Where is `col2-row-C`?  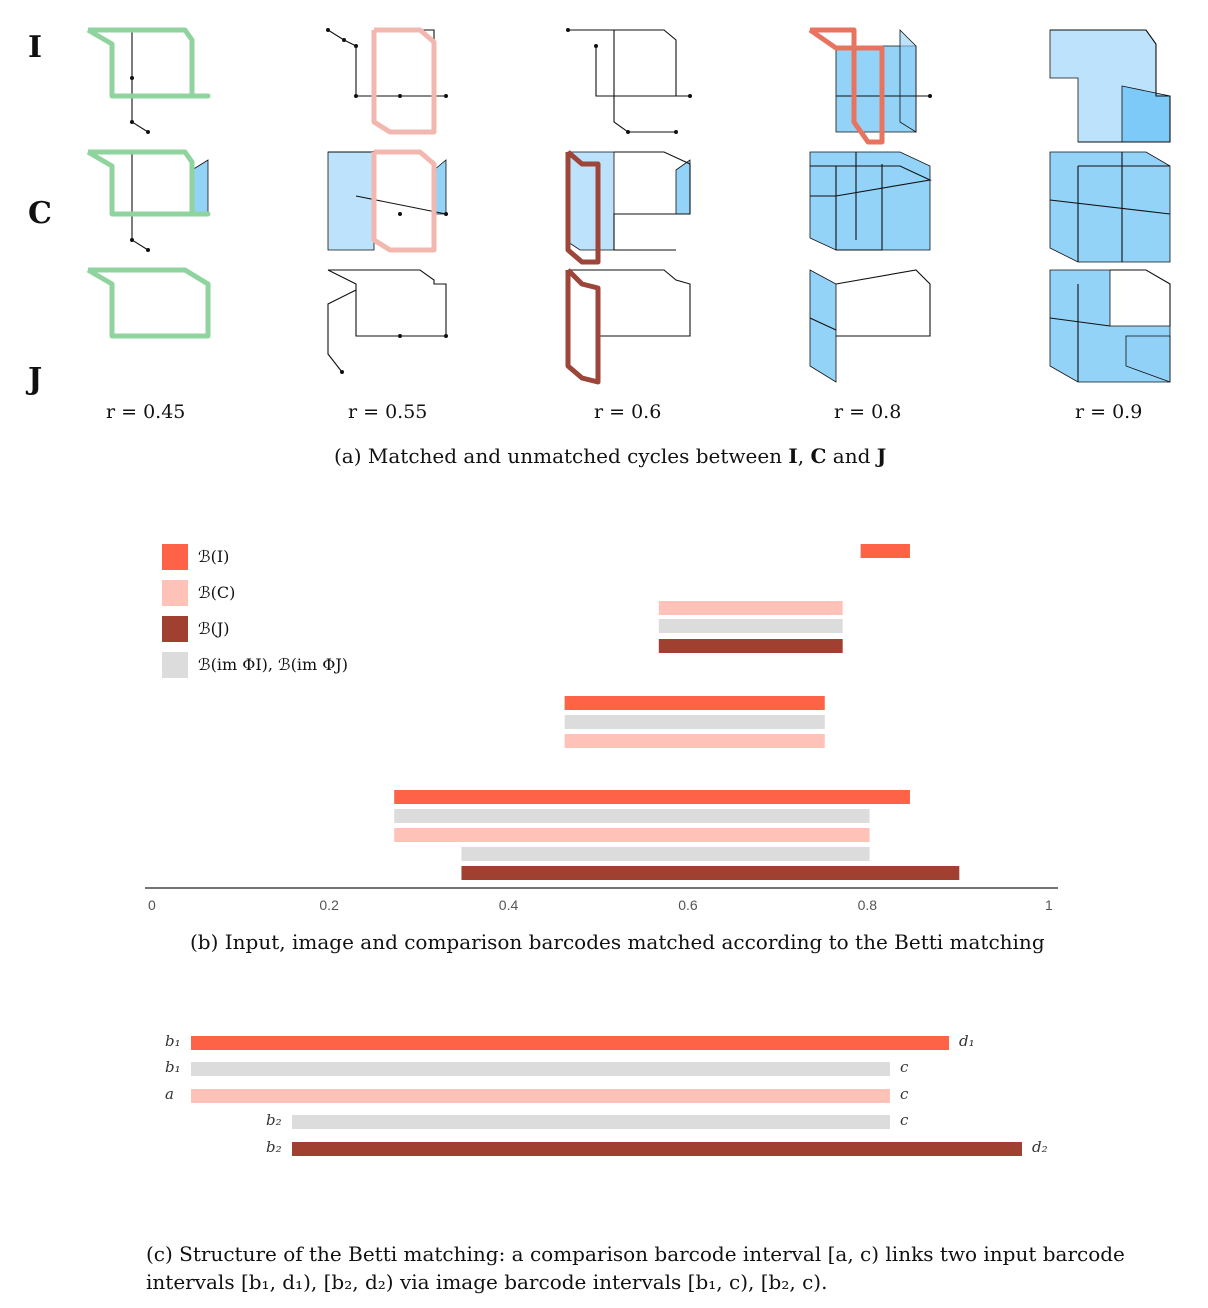 col2-row-C is located at coordinates (387, 201).